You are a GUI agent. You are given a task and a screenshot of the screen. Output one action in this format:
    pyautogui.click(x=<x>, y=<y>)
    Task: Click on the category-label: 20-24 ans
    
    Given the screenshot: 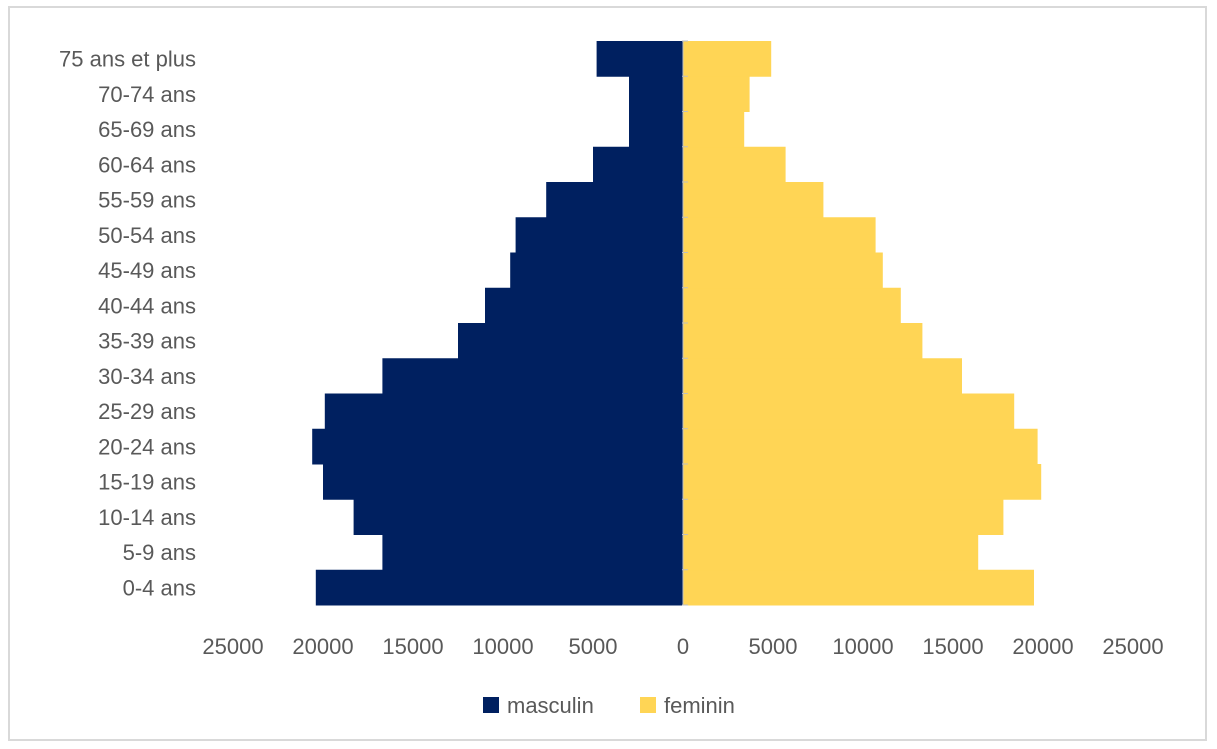 What is the action you would take?
    pyautogui.click(x=147, y=446)
    